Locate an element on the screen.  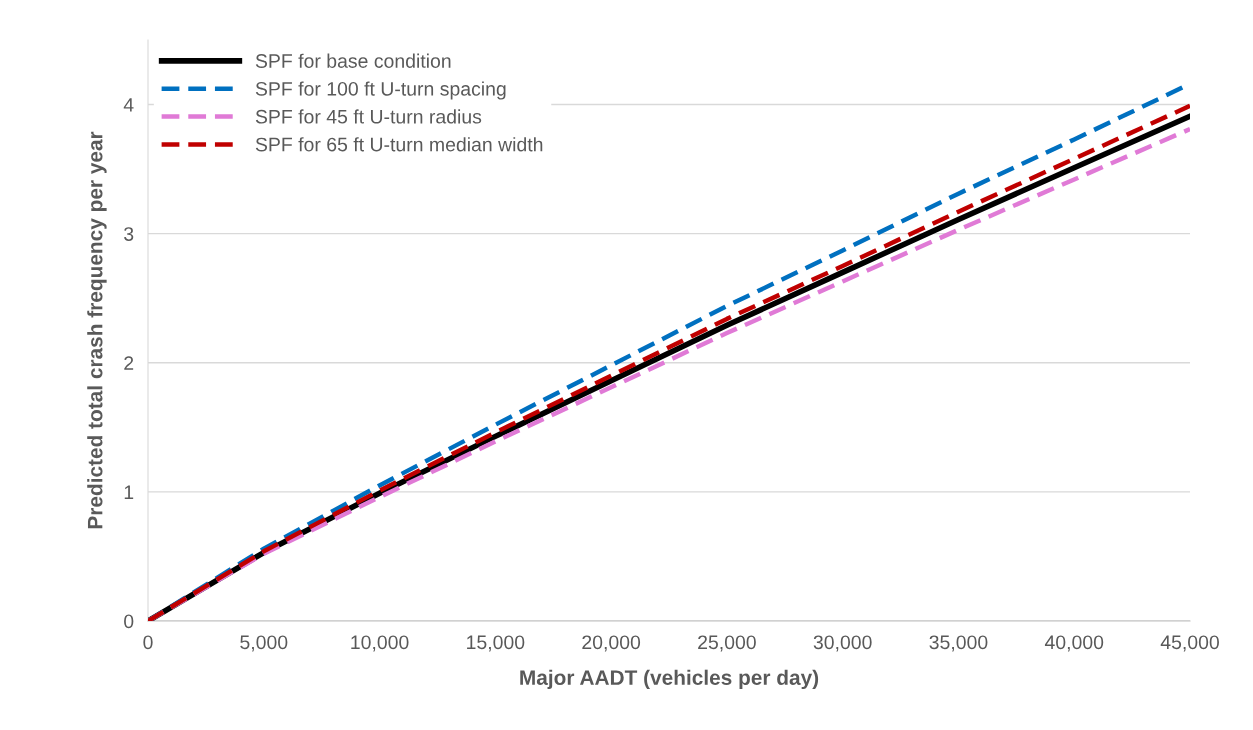
x-tick-label: 25,000 is located at coordinates (727, 643).